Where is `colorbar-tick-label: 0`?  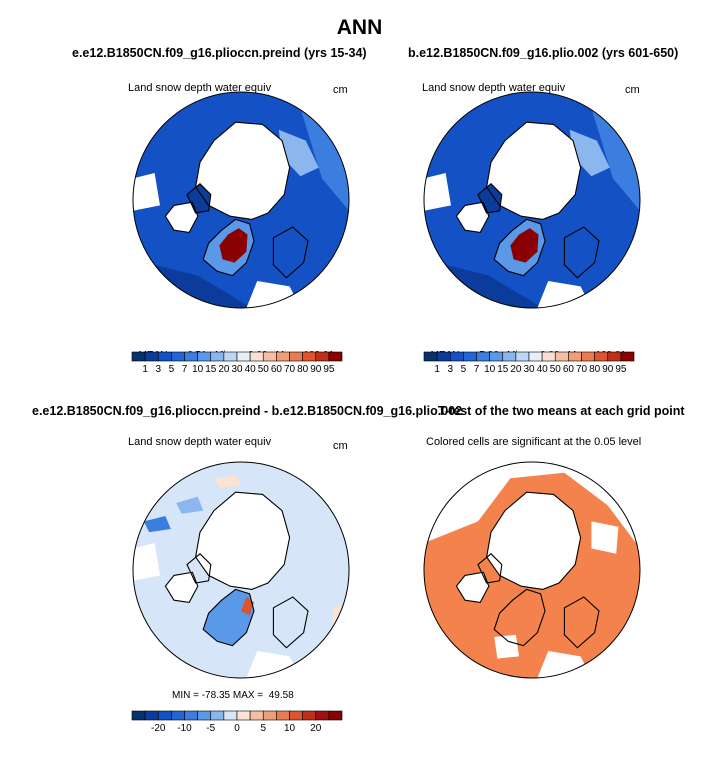
colorbar-tick-label: 0 is located at coordinates (237, 728).